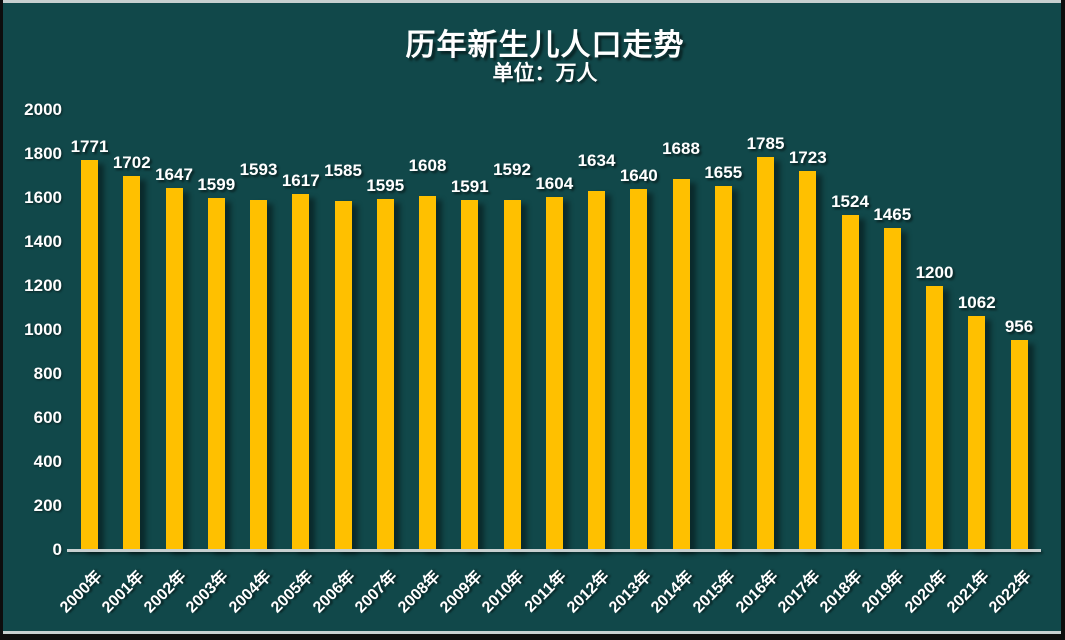 This screenshot has height=640, width=1065. What do you see at coordinates (1019, 326) in the screenshot?
I see `bar-value-label: 956` at bounding box center [1019, 326].